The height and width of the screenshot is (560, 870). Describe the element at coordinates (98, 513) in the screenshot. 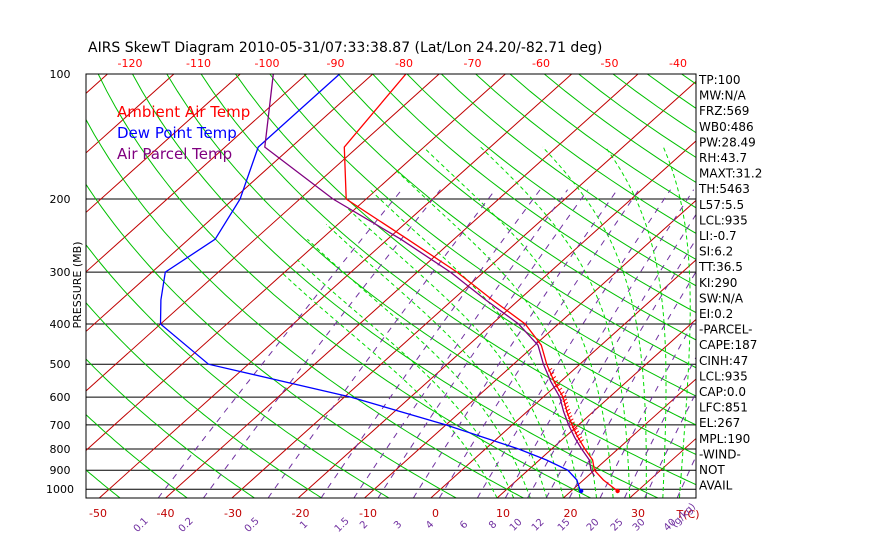

I see `bottom-temp-tick-label: -50` at that location.